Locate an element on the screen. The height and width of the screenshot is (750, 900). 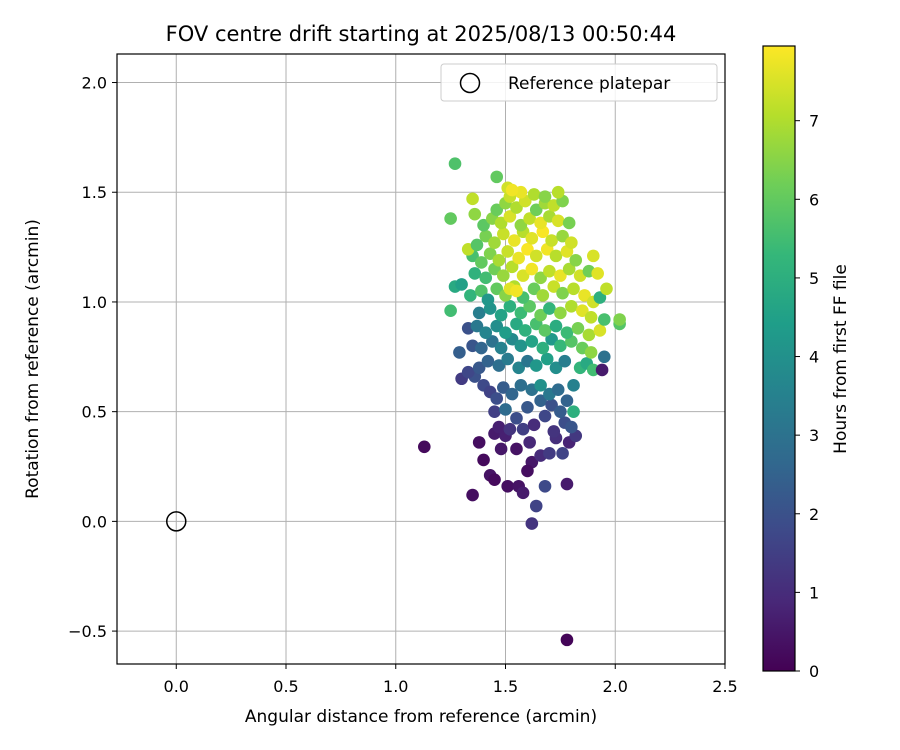
x-tick-label: 1.5 is located at coordinates (505, 686).